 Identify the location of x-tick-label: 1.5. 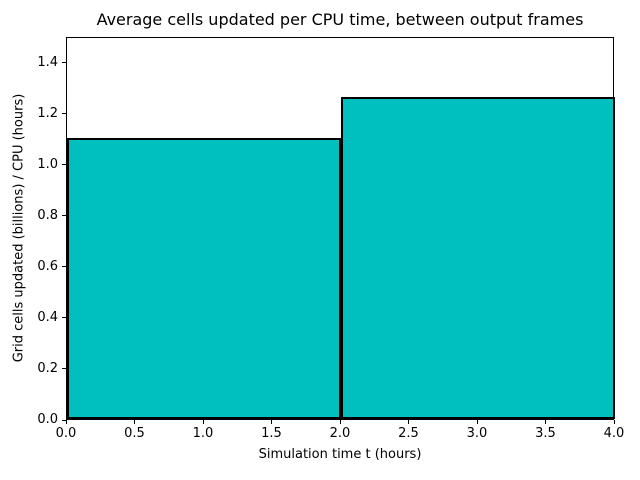
(271, 433).